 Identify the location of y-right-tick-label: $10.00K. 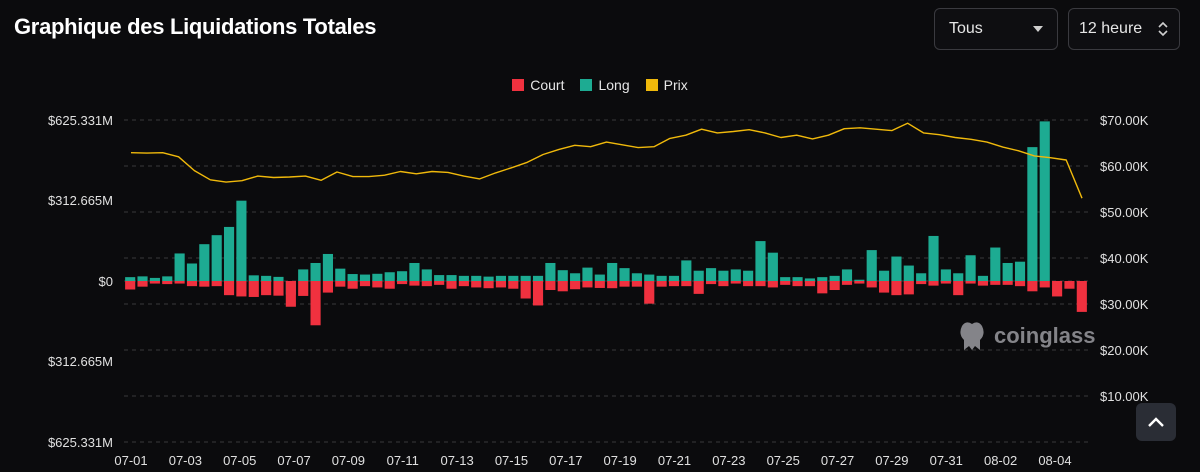
(1124, 396).